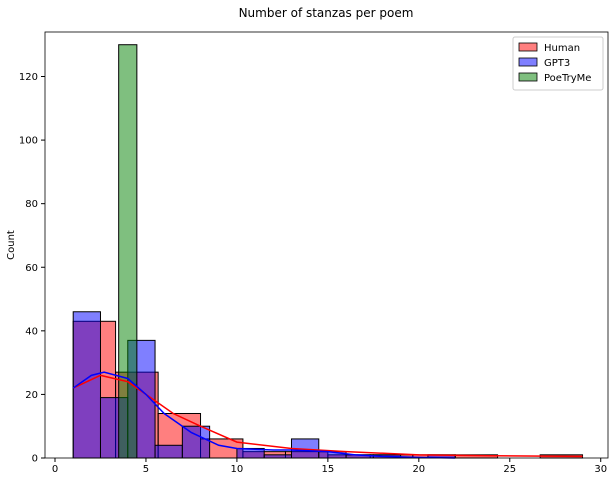 This screenshot has width=612, height=486. Describe the element at coordinates (509, 469) in the screenshot. I see `x-tick-label: 25` at that location.